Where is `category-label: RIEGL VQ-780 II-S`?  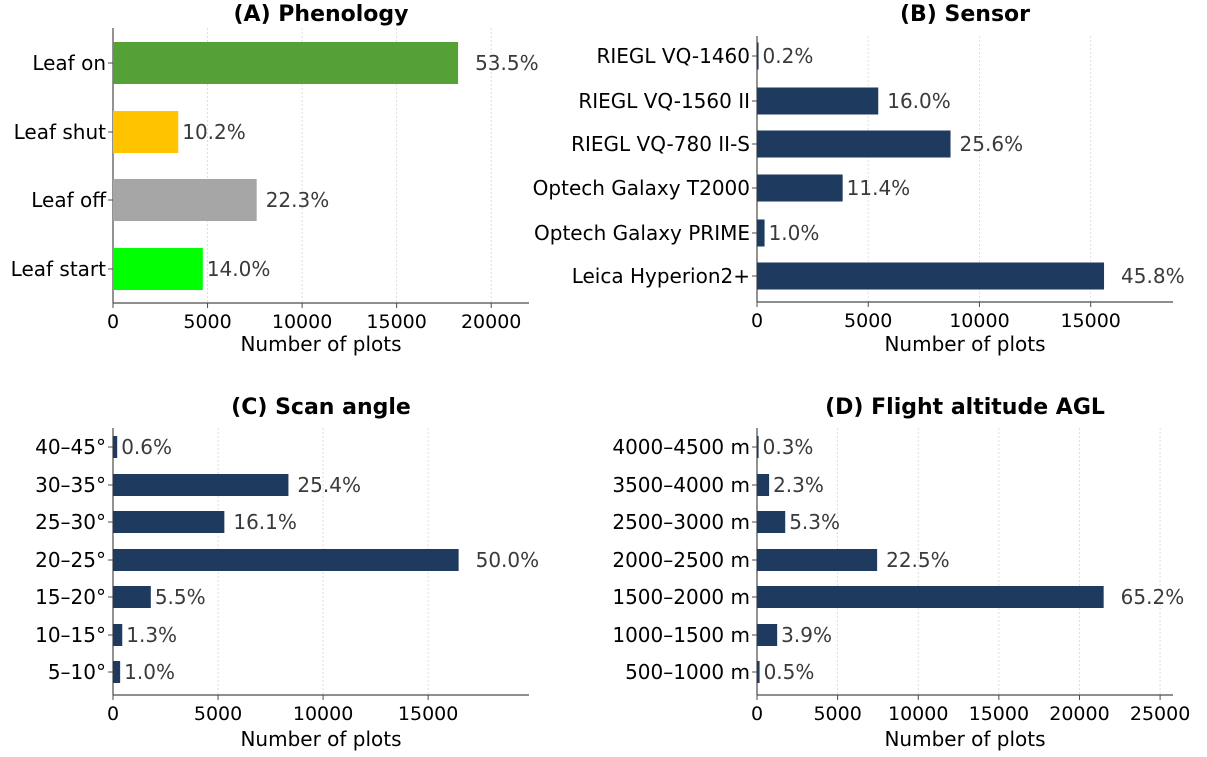 category-label: RIEGL VQ-780 II-S is located at coordinates (660, 144).